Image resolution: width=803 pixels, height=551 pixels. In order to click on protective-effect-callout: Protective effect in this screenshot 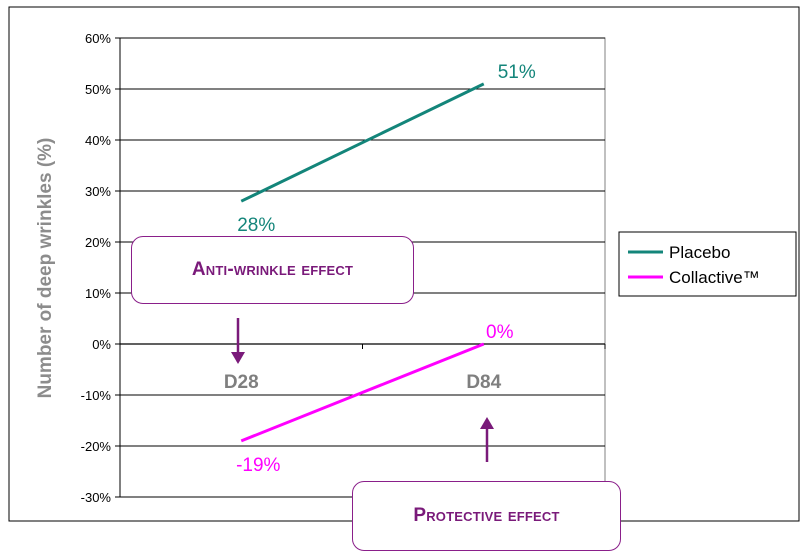, I will do `click(486, 516)`.